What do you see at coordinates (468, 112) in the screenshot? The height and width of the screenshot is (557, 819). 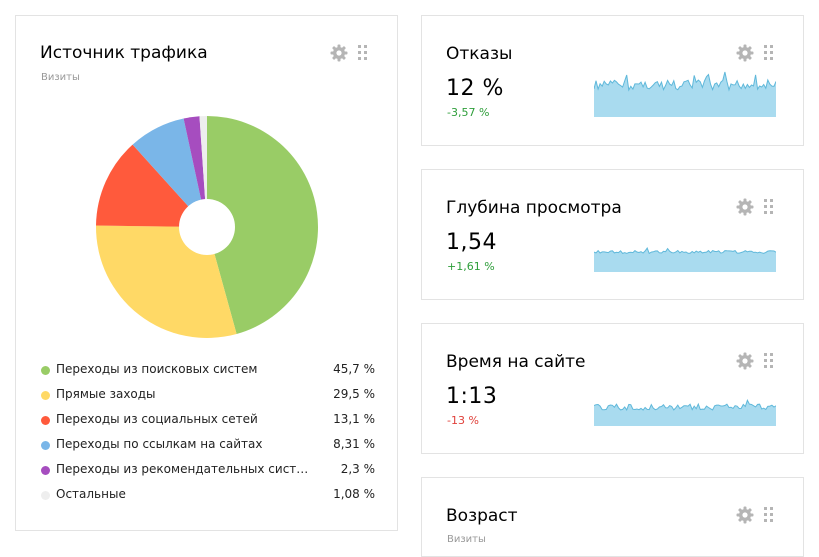 I see `metric-delta: -3,57 %` at bounding box center [468, 112].